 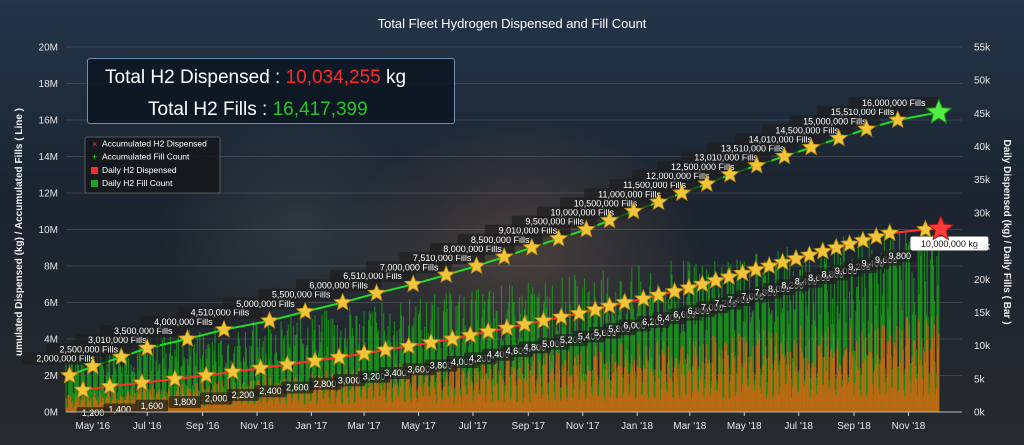 I want to click on legend-item-accumulated-dispensed: Accumulated H2 Dispensed, so click(x=154, y=144).